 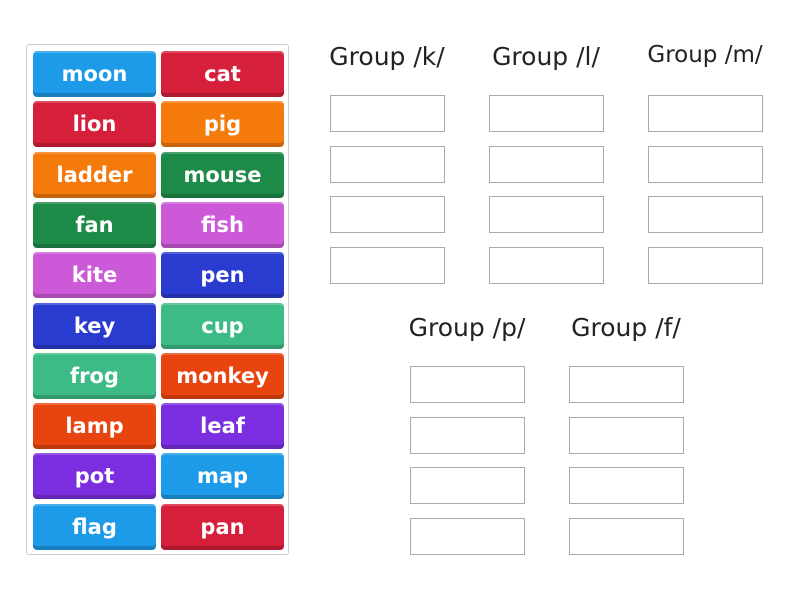 What do you see at coordinates (94, 426) in the screenshot?
I see `word-tile-lamp: lamp` at bounding box center [94, 426].